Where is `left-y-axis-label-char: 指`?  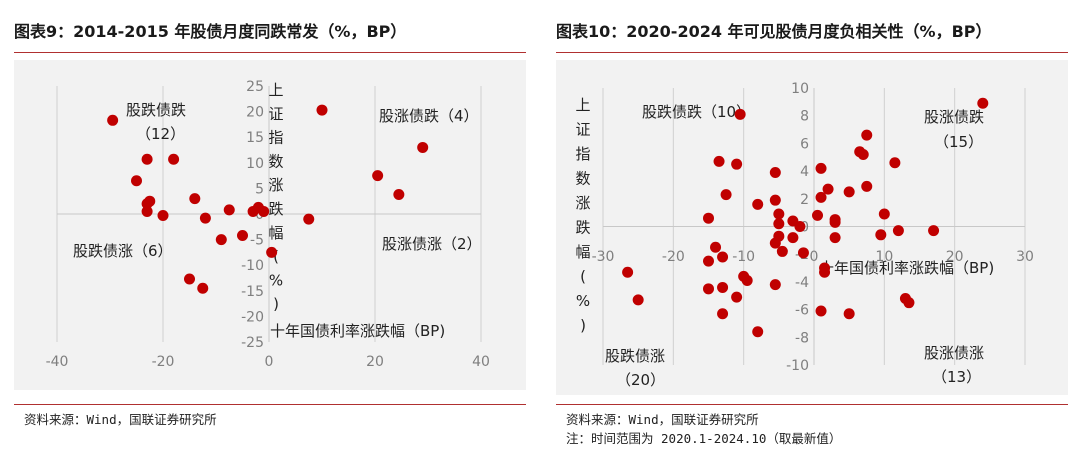 left-y-axis-label-char: 指 is located at coordinates (275, 138).